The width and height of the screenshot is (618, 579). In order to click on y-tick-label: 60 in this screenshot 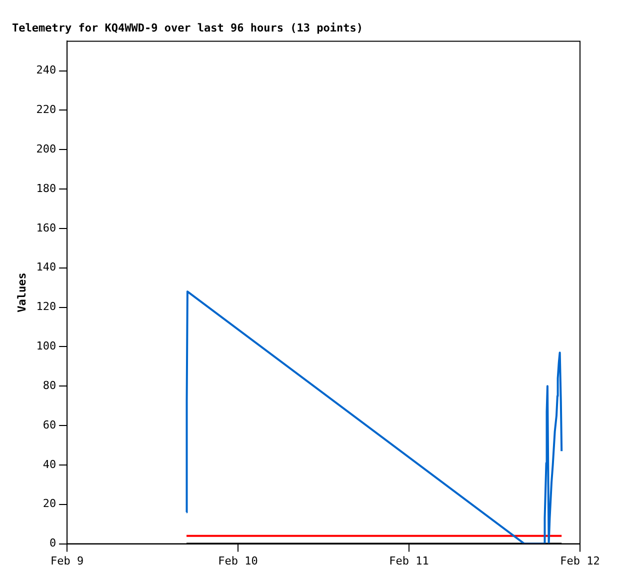, I will do `click(49, 425)`.